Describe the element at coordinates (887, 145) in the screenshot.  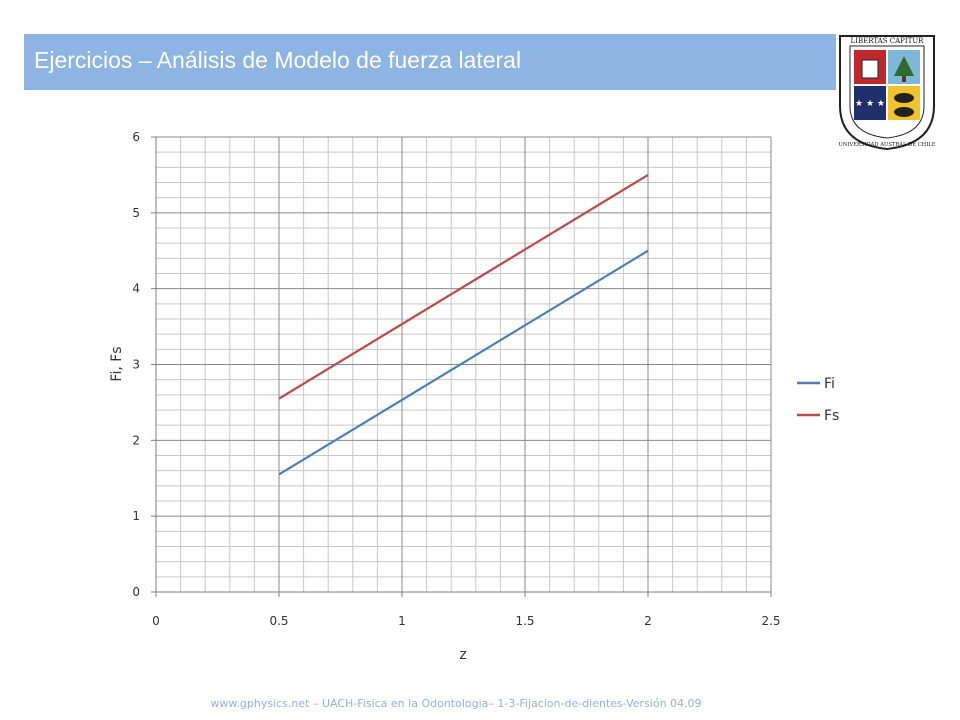
I see `crest-ring-text: UNIVERSIDAD AUSTRAL DE CHILE` at that location.